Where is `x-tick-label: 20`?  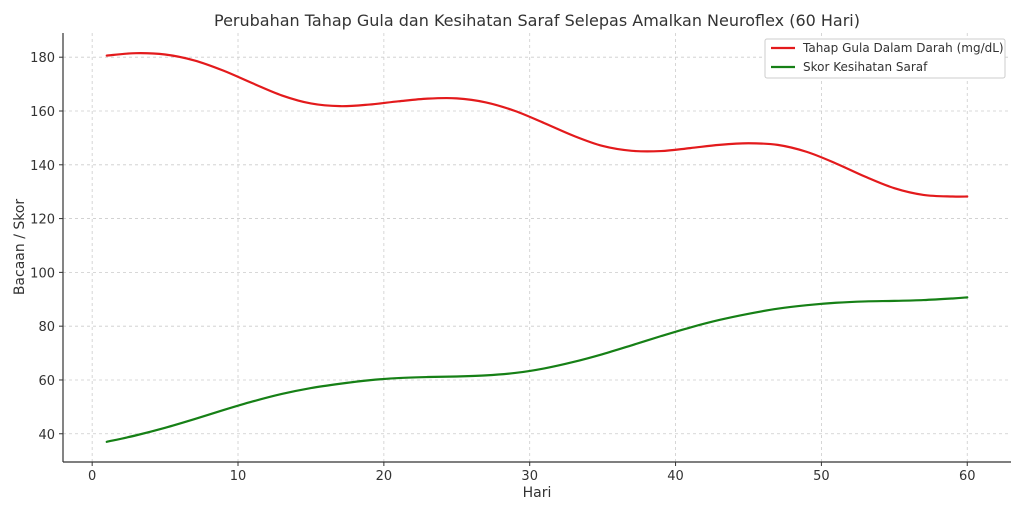
x-tick-label: 20 is located at coordinates (384, 476).